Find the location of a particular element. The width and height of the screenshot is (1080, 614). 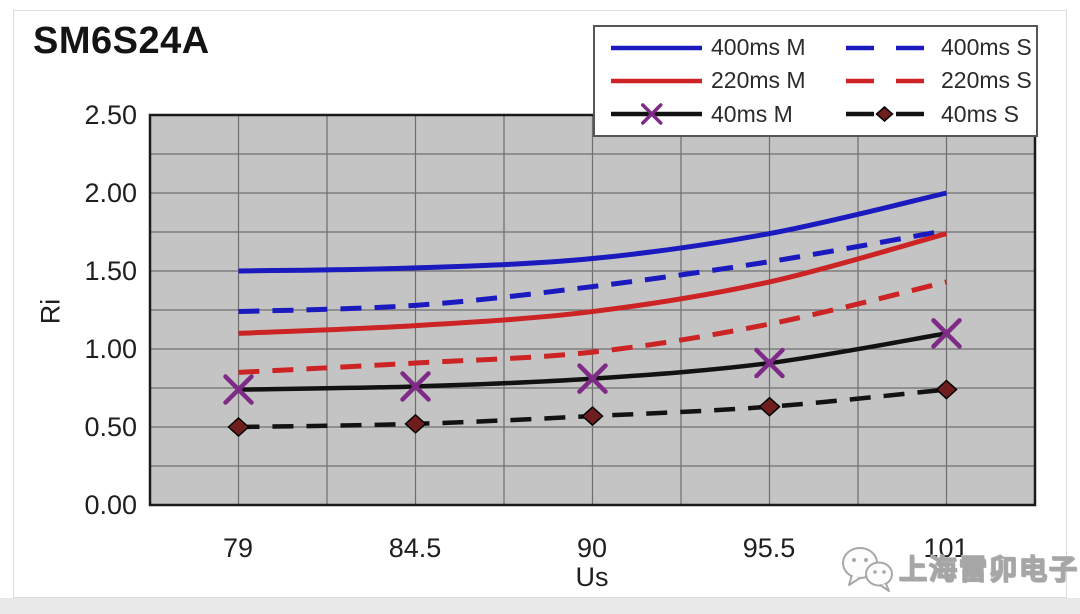

y-axis-label: Ri is located at coordinates (50, 311).